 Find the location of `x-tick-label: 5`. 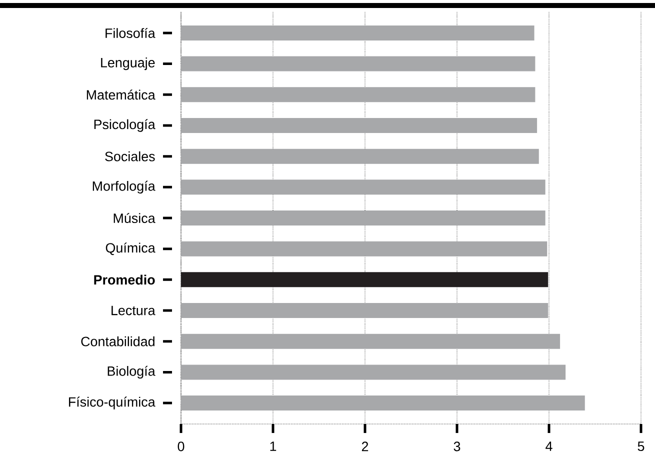

x-tick-label: 5 is located at coordinates (641, 447).